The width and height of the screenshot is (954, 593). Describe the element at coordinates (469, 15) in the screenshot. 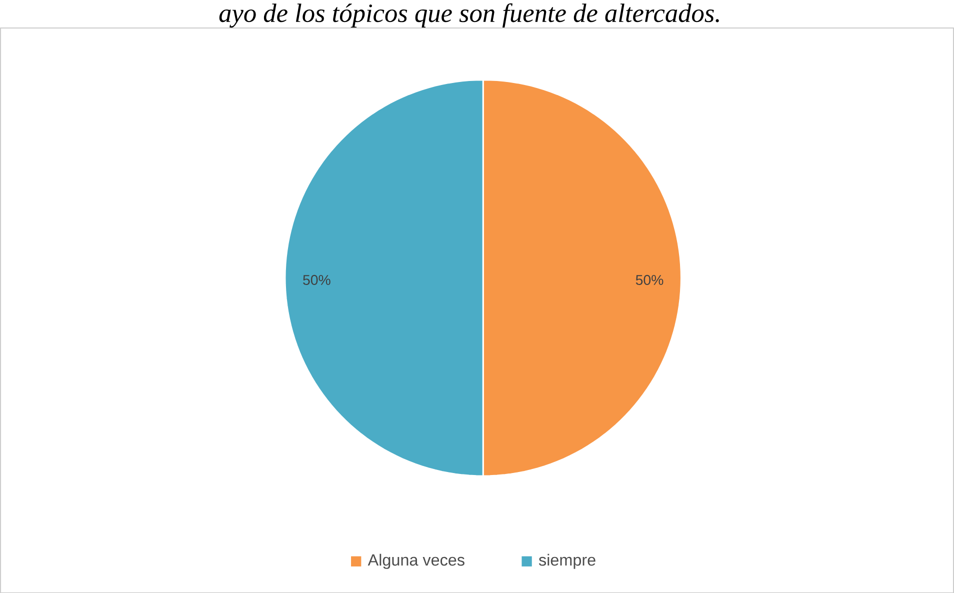

I see `chart-title: ayo de los tópicos que son fuente de altercados.` at that location.